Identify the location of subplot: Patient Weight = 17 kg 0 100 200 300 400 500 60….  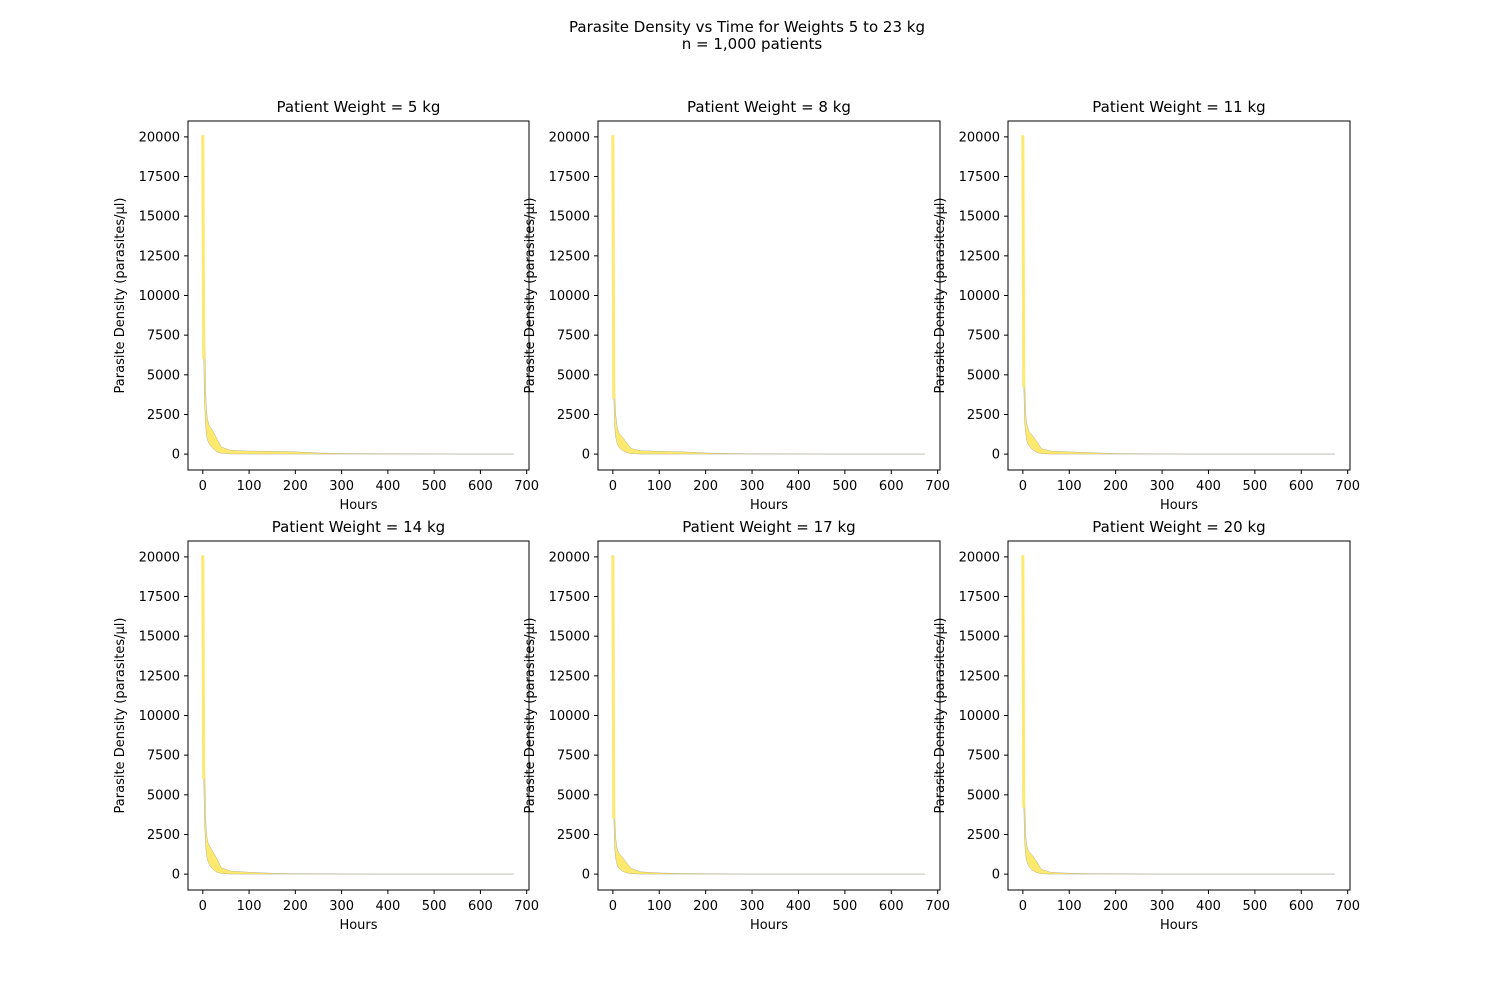
(736, 725).